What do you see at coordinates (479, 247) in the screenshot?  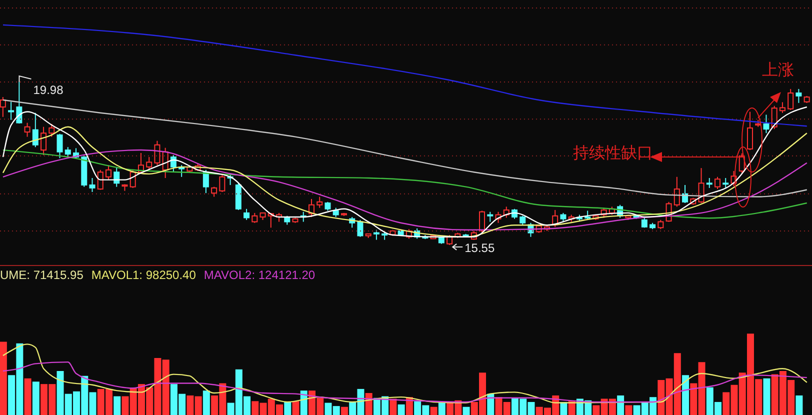 I see `annotation: 15.55` at bounding box center [479, 247].